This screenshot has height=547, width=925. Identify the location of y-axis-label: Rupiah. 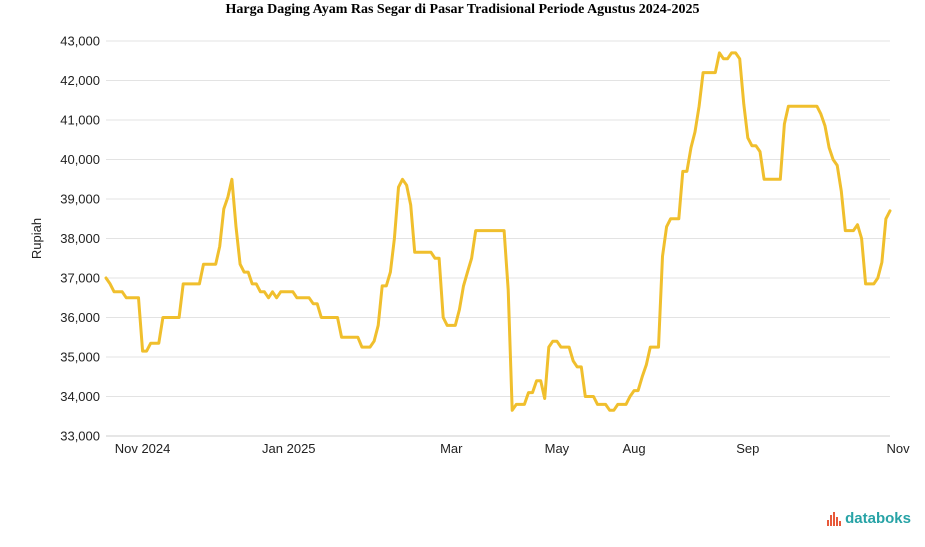
(36, 238).